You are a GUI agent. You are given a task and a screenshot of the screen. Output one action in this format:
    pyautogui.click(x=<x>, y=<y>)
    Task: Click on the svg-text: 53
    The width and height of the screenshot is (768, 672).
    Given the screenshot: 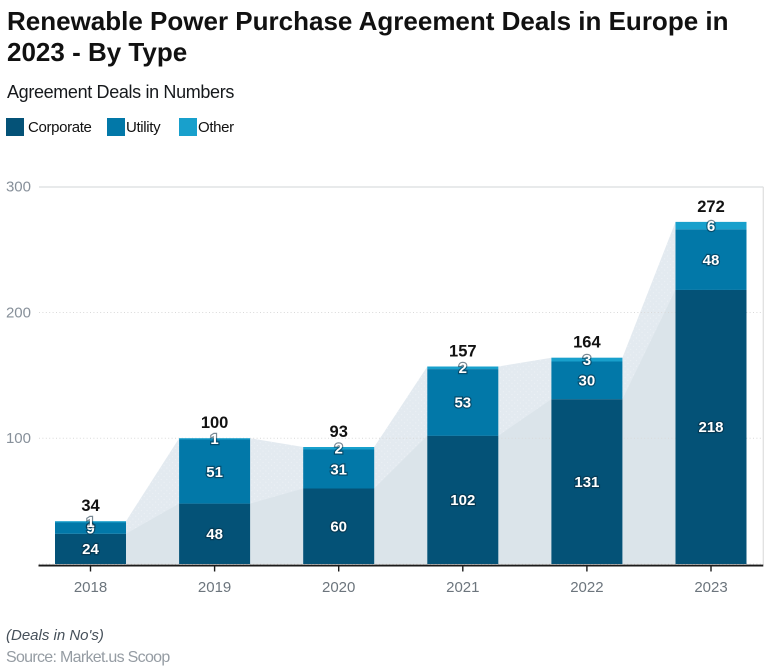 What is the action you would take?
    pyautogui.click(x=462, y=403)
    